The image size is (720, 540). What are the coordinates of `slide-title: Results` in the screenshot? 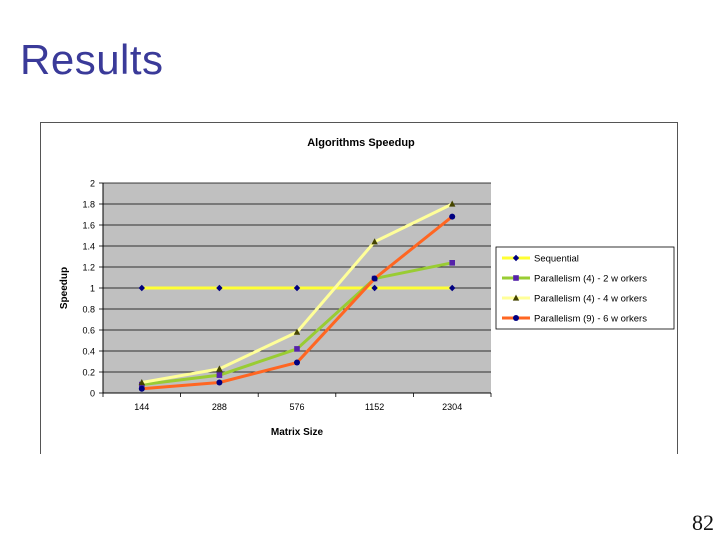 It's located at (92, 59).